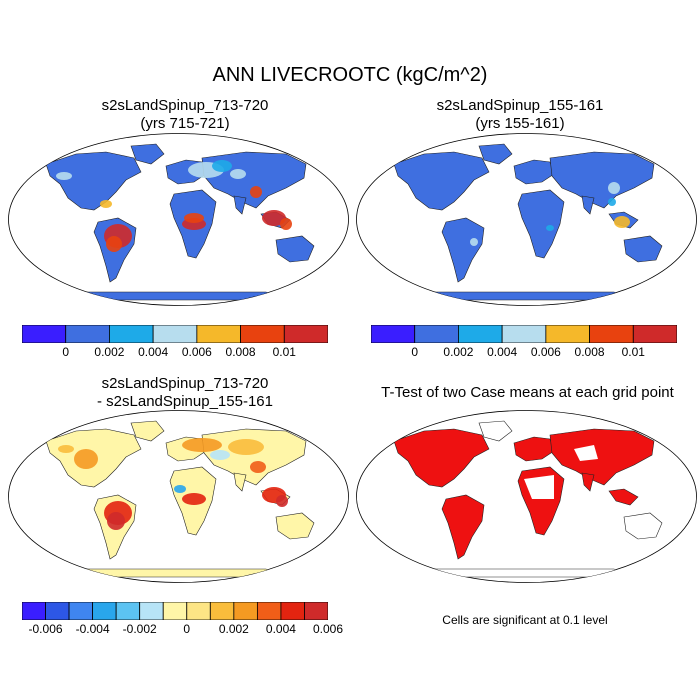 This screenshot has height=700, width=700. What do you see at coordinates (524, 354) in the screenshot?
I see `colorbar-levels-2-ticks: 0 0.002 0.004 0.006 0.008 0.01` at bounding box center [524, 354].